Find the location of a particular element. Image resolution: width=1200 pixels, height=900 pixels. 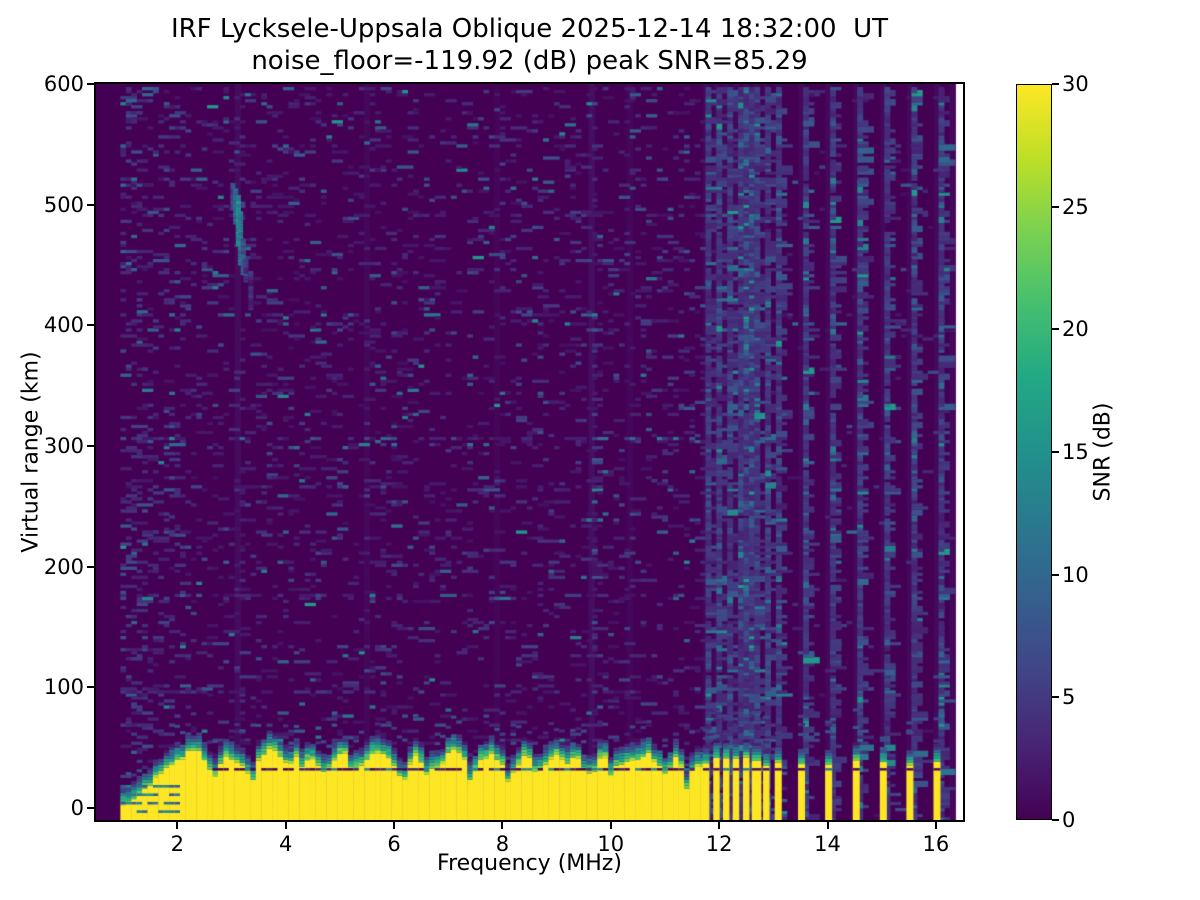

colorbar-tick-label: 20 is located at coordinates (1075, 329).